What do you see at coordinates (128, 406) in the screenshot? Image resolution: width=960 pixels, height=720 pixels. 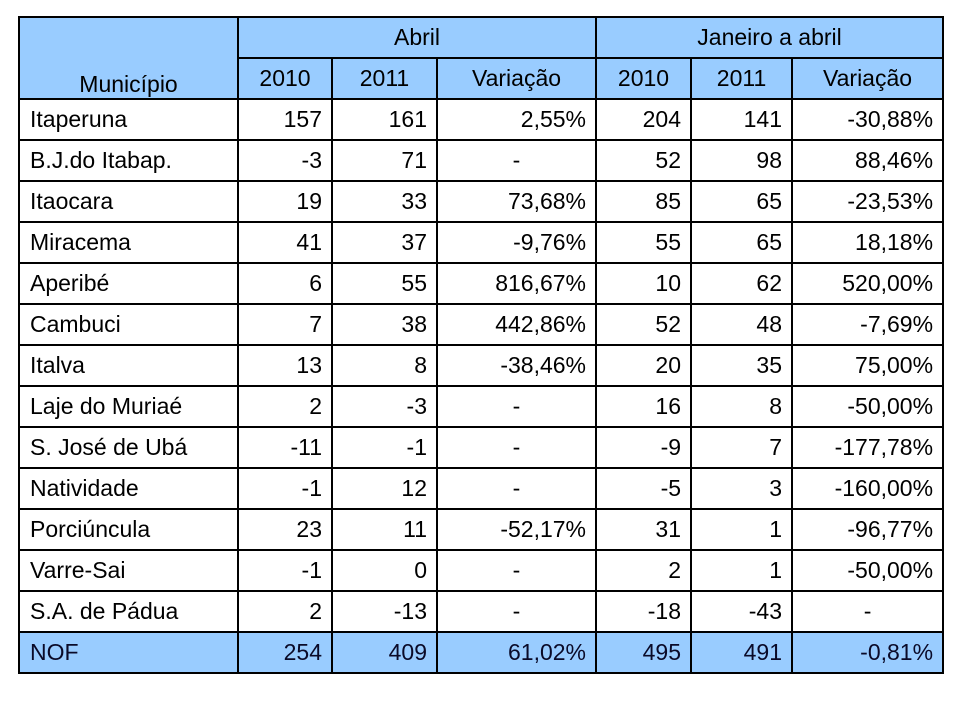 I see `municipio-cell: Laje do Muriaé` at bounding box center [128, 406].